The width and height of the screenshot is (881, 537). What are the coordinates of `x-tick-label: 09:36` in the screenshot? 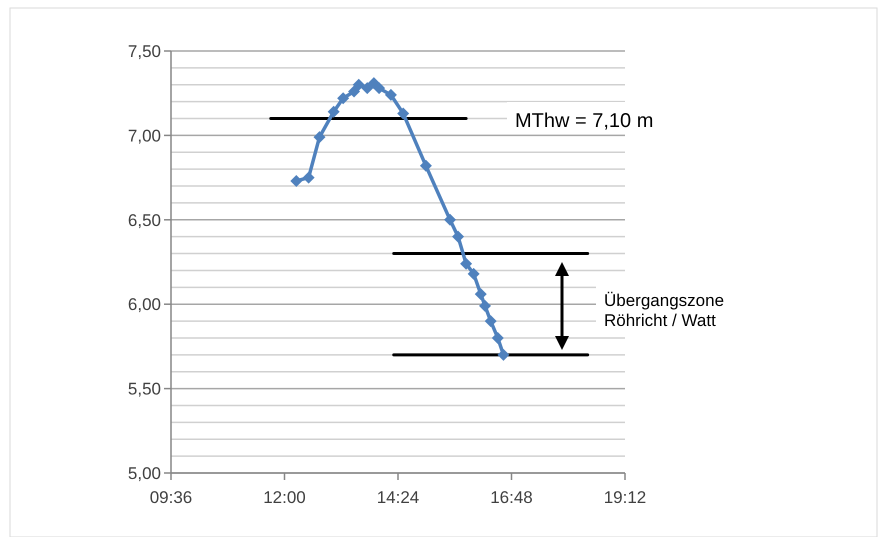 It's located at (171, 497).